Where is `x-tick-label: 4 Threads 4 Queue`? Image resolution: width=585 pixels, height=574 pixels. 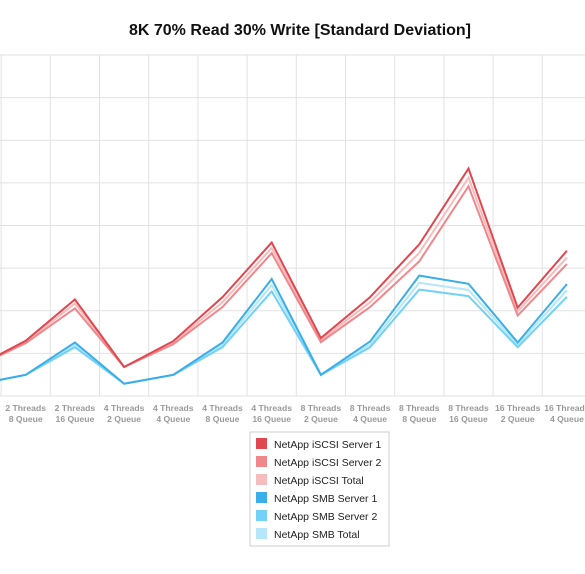 x-tick-label: 4 Threads 4 Queue is located at coordinates (173, 413).